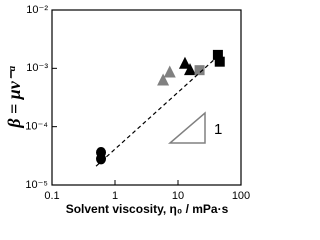  What do you see at coordinates (14, 97) in the screenshot?
I see `y-axis-label: β = μv⁻ᵅ` at bounding box center [14, 97].